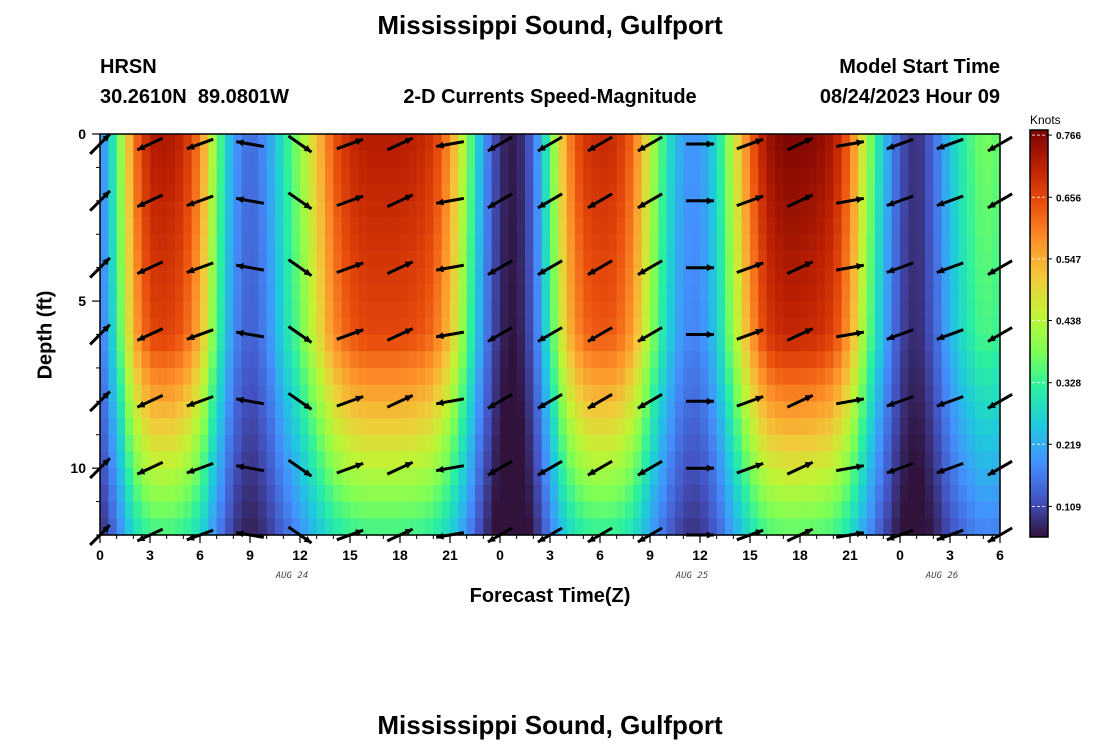 The width and height of the screenshot is (1100, 750). What do you see at coordinates (195, 97) in the screenshot?
I see `station-coordinates: 30.2610N 89.0801W` at bounding box center [195, 97].